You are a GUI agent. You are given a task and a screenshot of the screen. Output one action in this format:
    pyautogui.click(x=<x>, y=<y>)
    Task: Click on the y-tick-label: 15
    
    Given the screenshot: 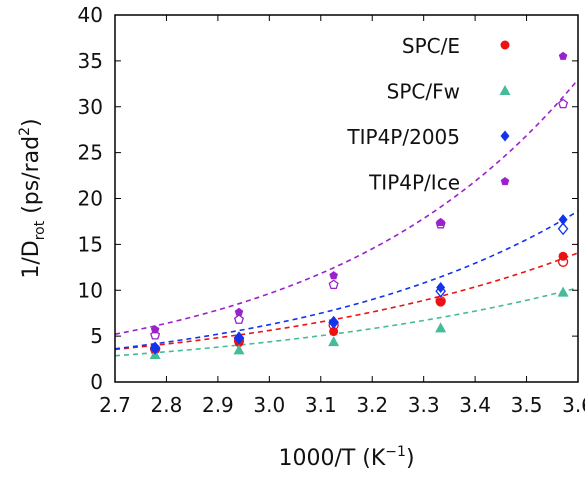 What is the action you would take?
    pyautogui.click(x=90, y=244)
    